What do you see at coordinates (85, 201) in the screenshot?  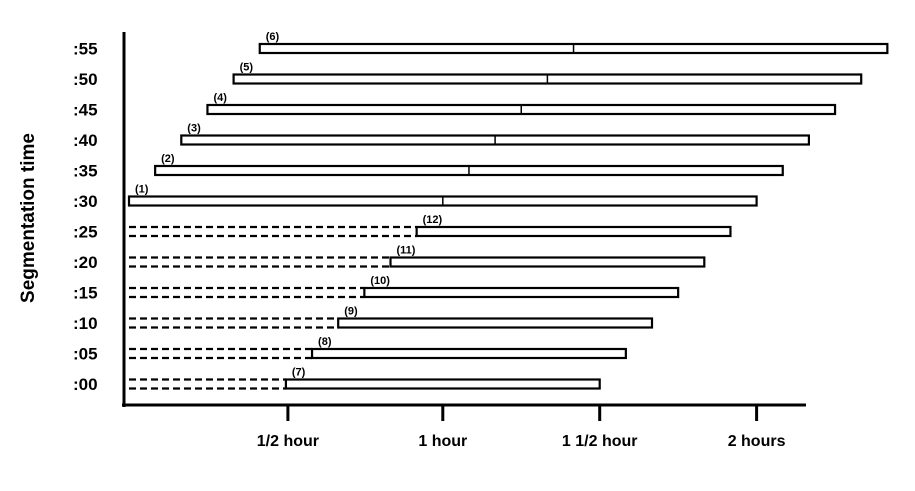 I see `y-tick-label: :30` at bounding box center [85, 201].